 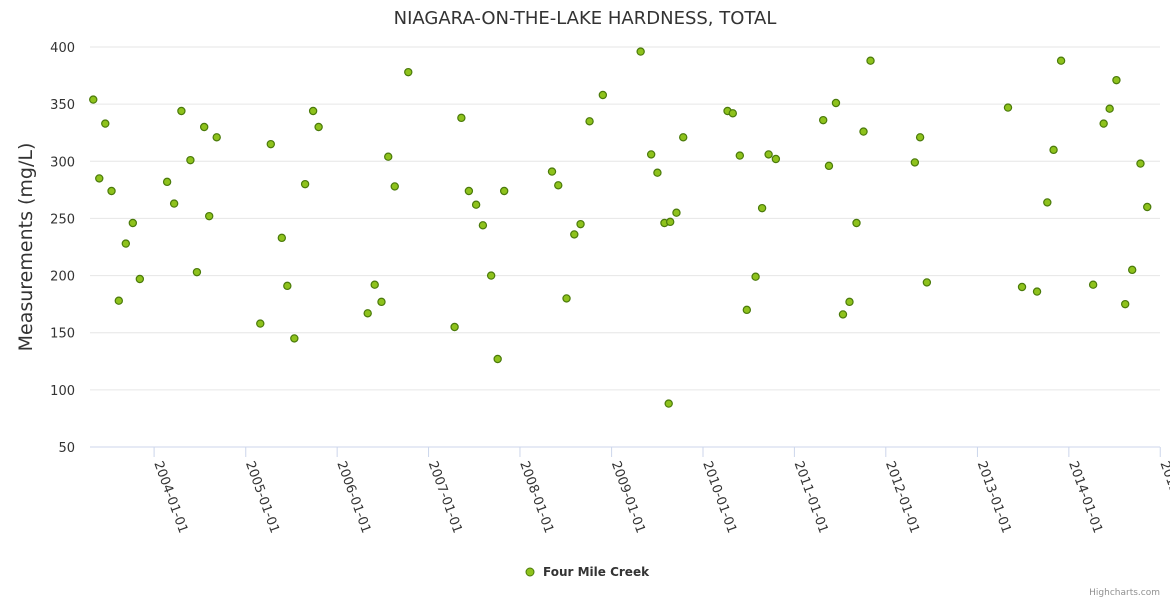 What do you see at coordinates (62, 48) in the screenshot?
I see `y-tick-label: 400` at bounding box center [62, 48].